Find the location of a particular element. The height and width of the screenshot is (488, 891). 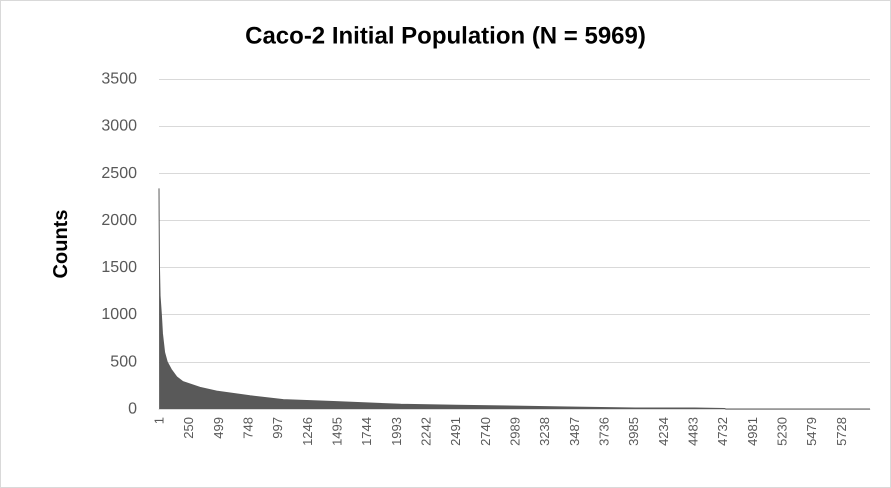

y-axis-title: Counts is located at coordinates (61, 244).